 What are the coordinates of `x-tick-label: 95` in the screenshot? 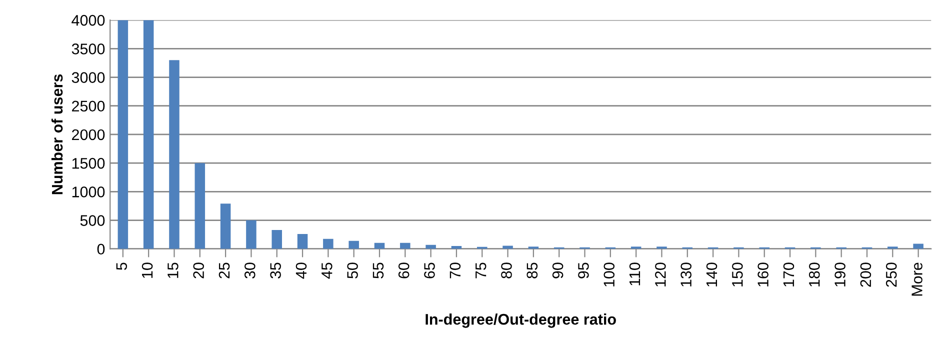 It's located at (583, 270).